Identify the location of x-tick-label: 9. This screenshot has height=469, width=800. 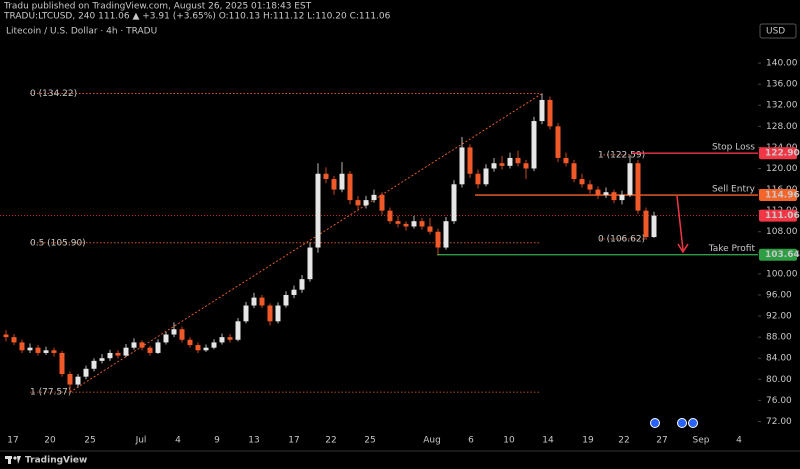
(217, 441).